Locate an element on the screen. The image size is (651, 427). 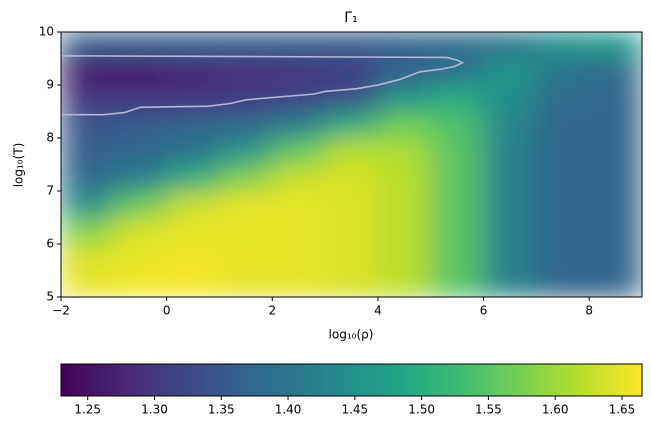
colorbar-frame is located at coordinates (351, 380).